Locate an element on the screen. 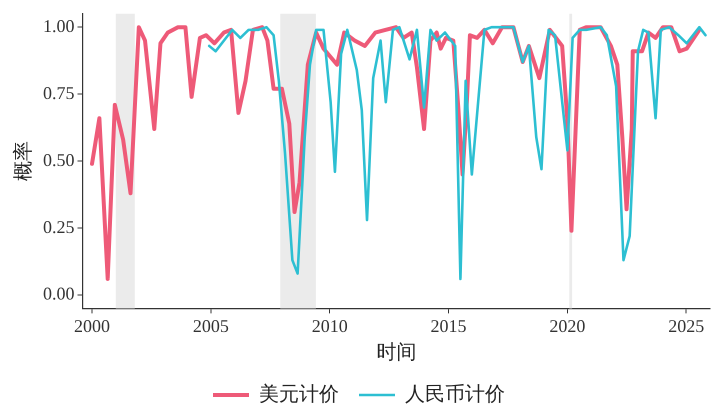 The image size is (728, 419). x-tick-label: 2020 is located at coordinates (567, 326).